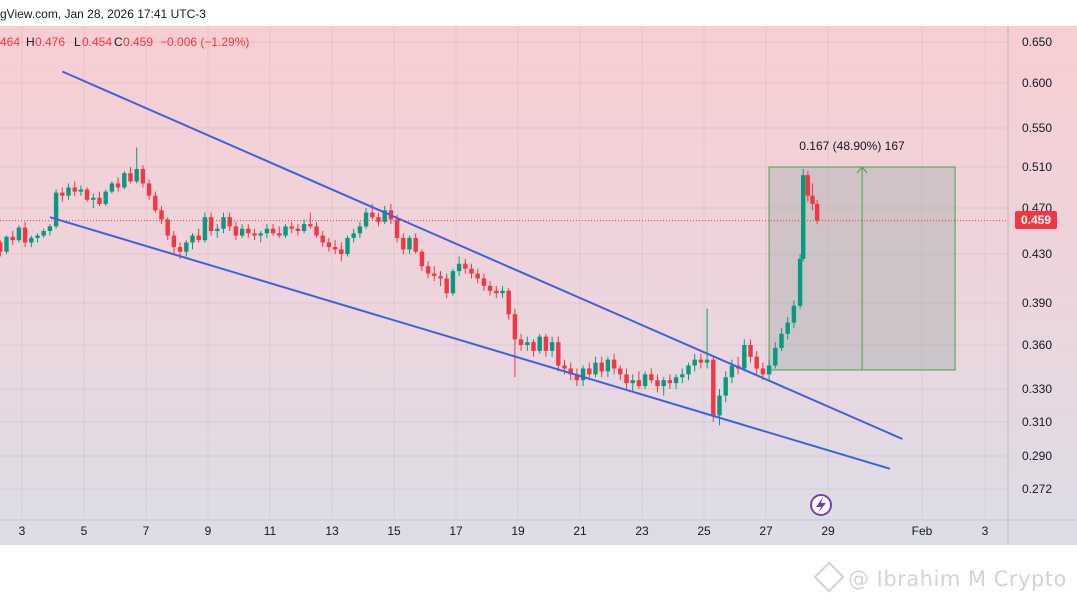 This screenshot has height=605, width=1077. I want to click on x-tick-label: 7, so click(146, 531).